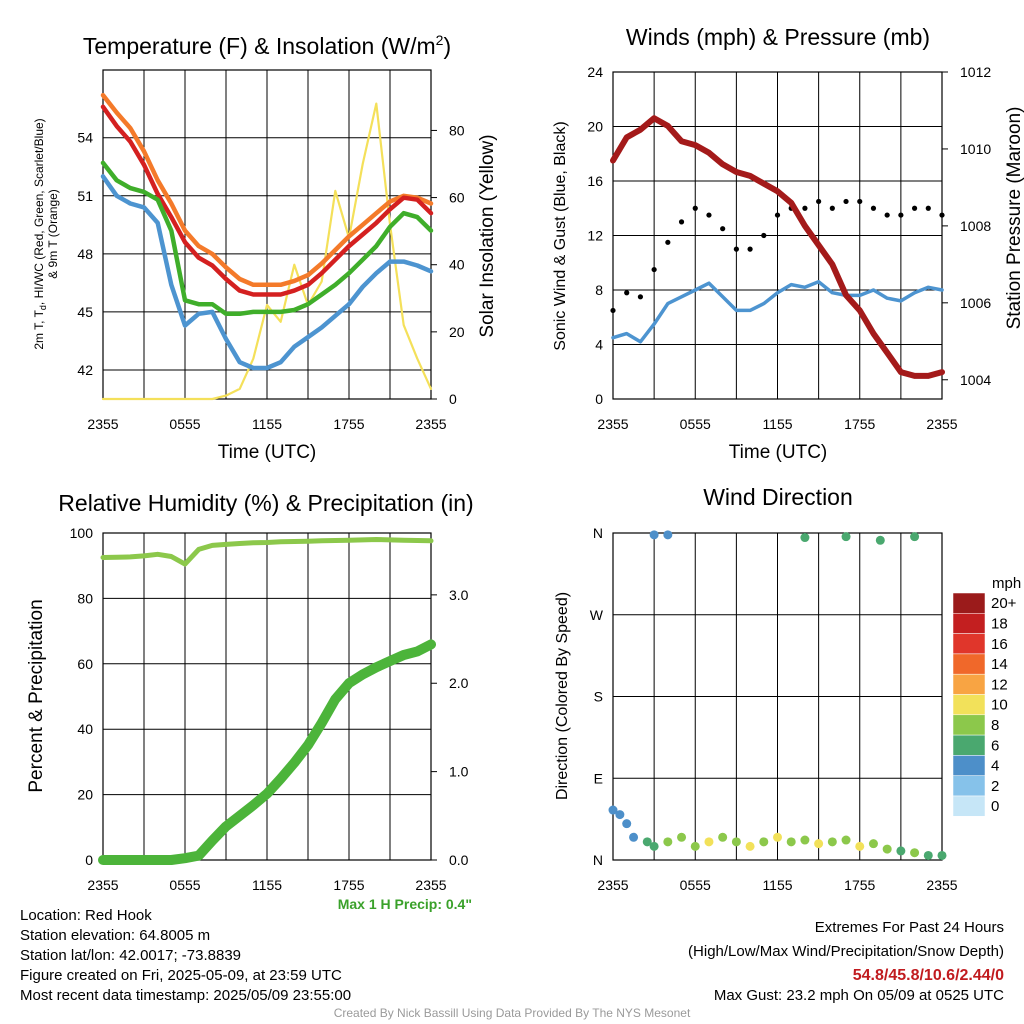  What do you see at coordinates (430, 885) in the screenshot?
I see `humidity-x-tick-label: 2355` at bounding box center [430, 885].